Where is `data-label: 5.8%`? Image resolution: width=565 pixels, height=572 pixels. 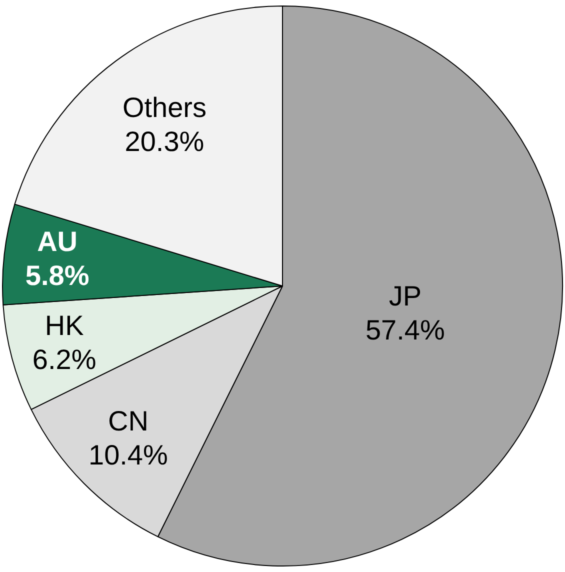
data-label: 5.8% is located at coordinates (57, 275).